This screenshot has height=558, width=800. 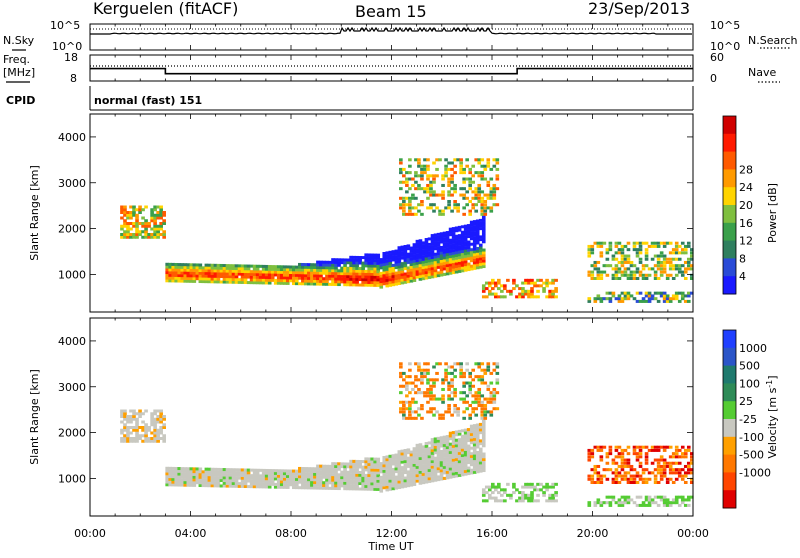 I want to click on power-ylabel: Slant Range [km], so click(x=34, y=213).